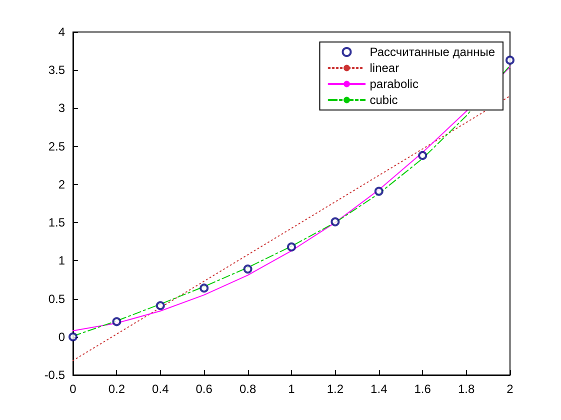  Describe the element at coordinates (62, 184) in the screenshot. I see `y-tick-label: 2` at that location.